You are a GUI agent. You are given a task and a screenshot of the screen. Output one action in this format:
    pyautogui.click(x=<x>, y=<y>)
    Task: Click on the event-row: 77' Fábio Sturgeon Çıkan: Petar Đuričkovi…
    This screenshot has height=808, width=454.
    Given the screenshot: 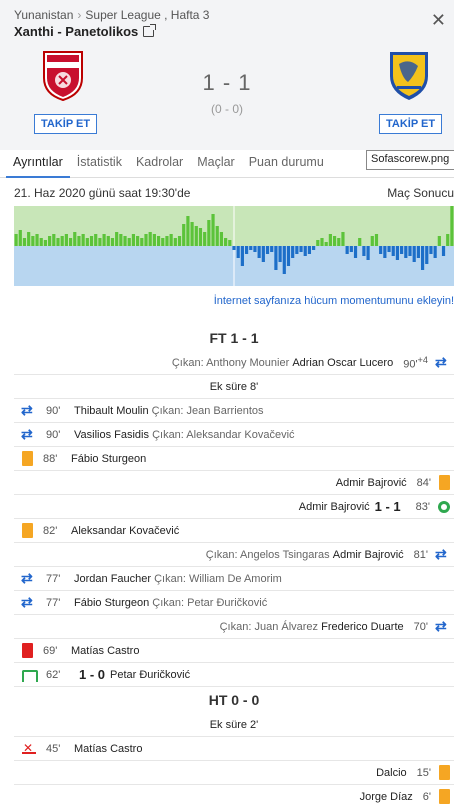 What is the action you would take?
    pyautogui.click(x=234, y=603)
    